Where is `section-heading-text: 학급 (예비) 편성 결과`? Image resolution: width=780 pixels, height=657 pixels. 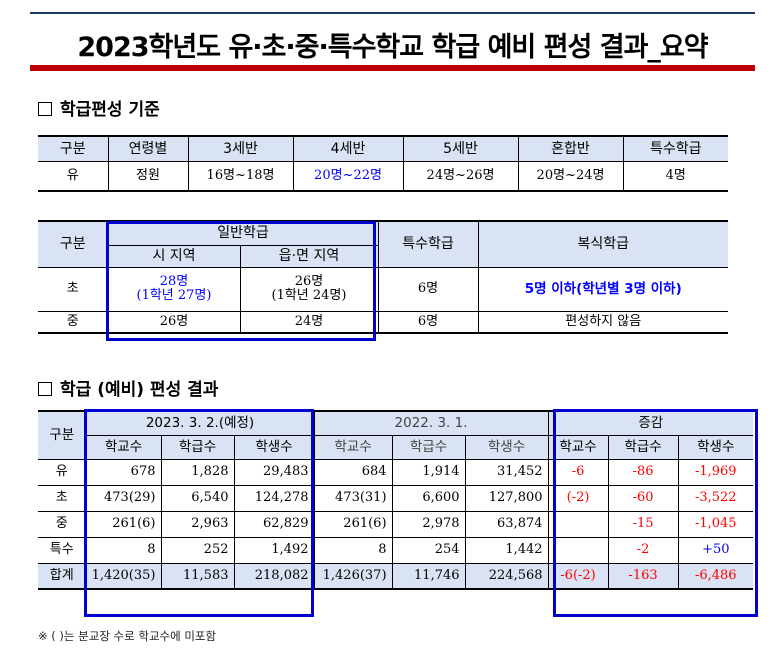 section-heading-text: 학급 (예비) 편성 결과 is located at coordinates (139, 390).